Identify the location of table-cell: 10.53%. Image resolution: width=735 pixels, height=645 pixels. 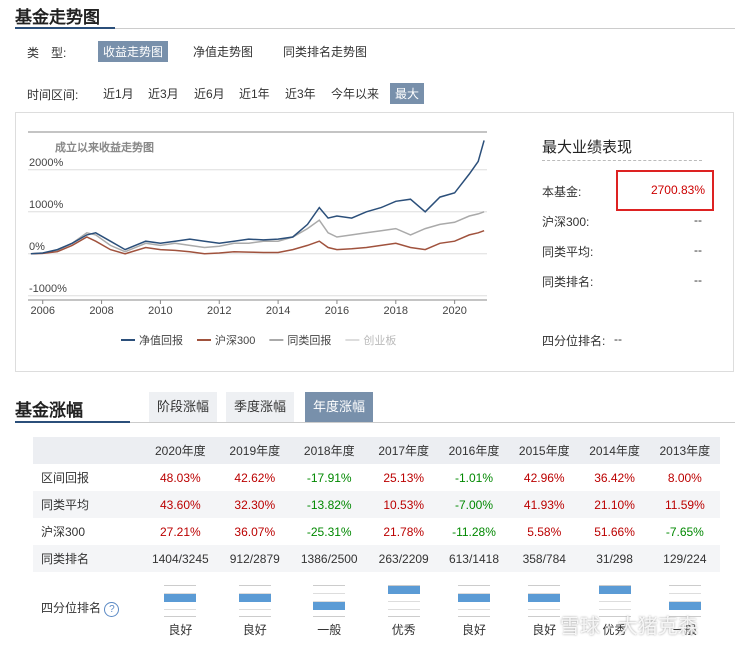
(403, 504).